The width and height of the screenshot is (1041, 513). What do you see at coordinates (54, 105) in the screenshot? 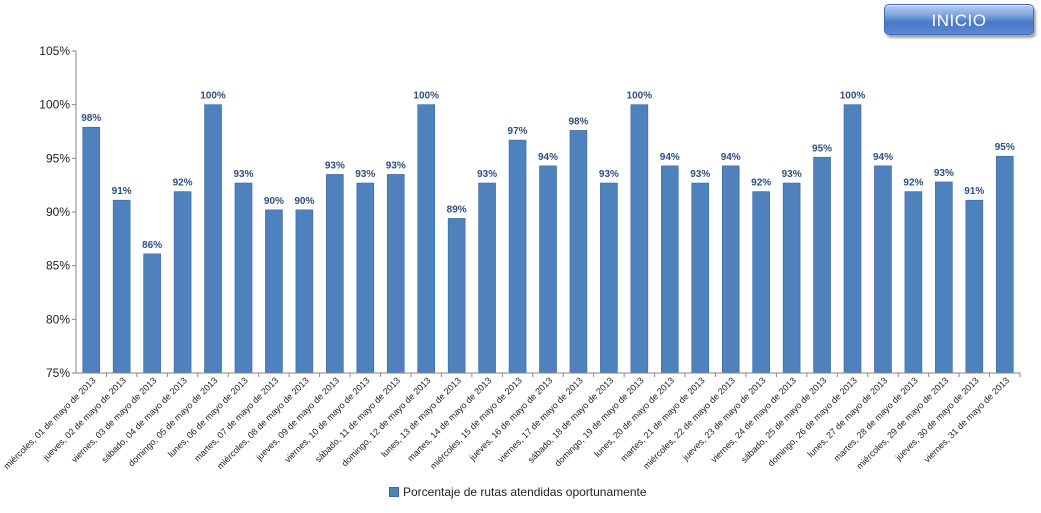
I see `y-tick-label: 100%` at bounding box center [54, 105].